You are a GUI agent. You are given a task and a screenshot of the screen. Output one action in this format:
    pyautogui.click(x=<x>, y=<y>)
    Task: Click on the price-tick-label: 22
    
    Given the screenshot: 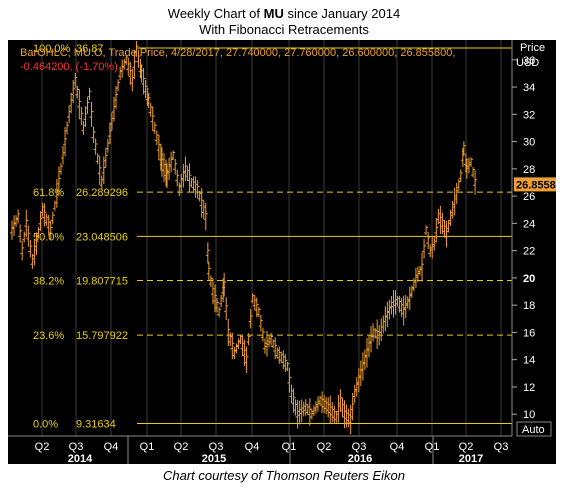 What is the action you would take?
    pyautogui.click(x=529, y=252)
    